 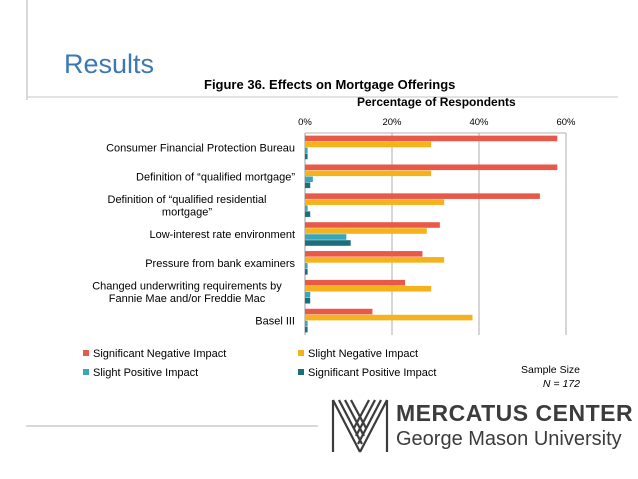 I want to click on legend-label: Slight Negative Impact, so click(x=363, y=354).